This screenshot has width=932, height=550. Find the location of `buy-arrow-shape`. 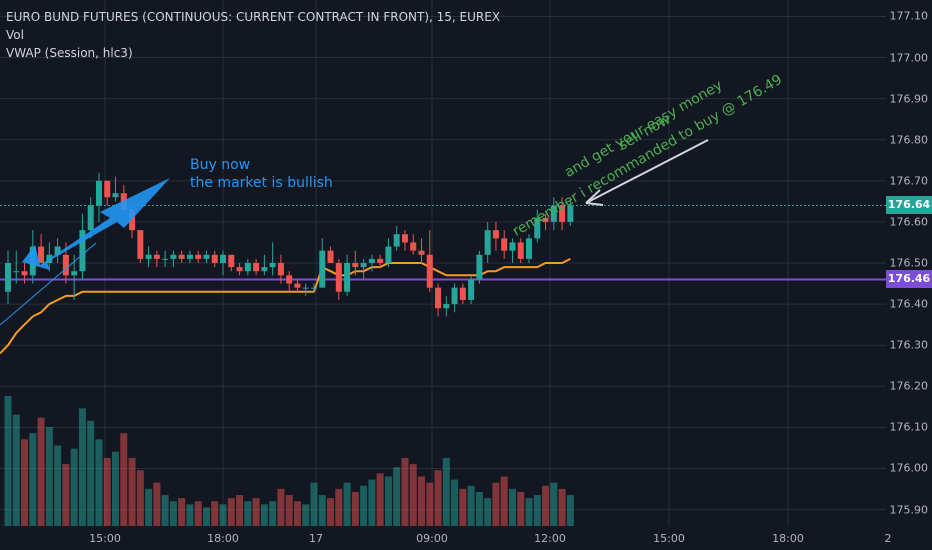

buy-arrow-shape is located at coordinates (96, 224).